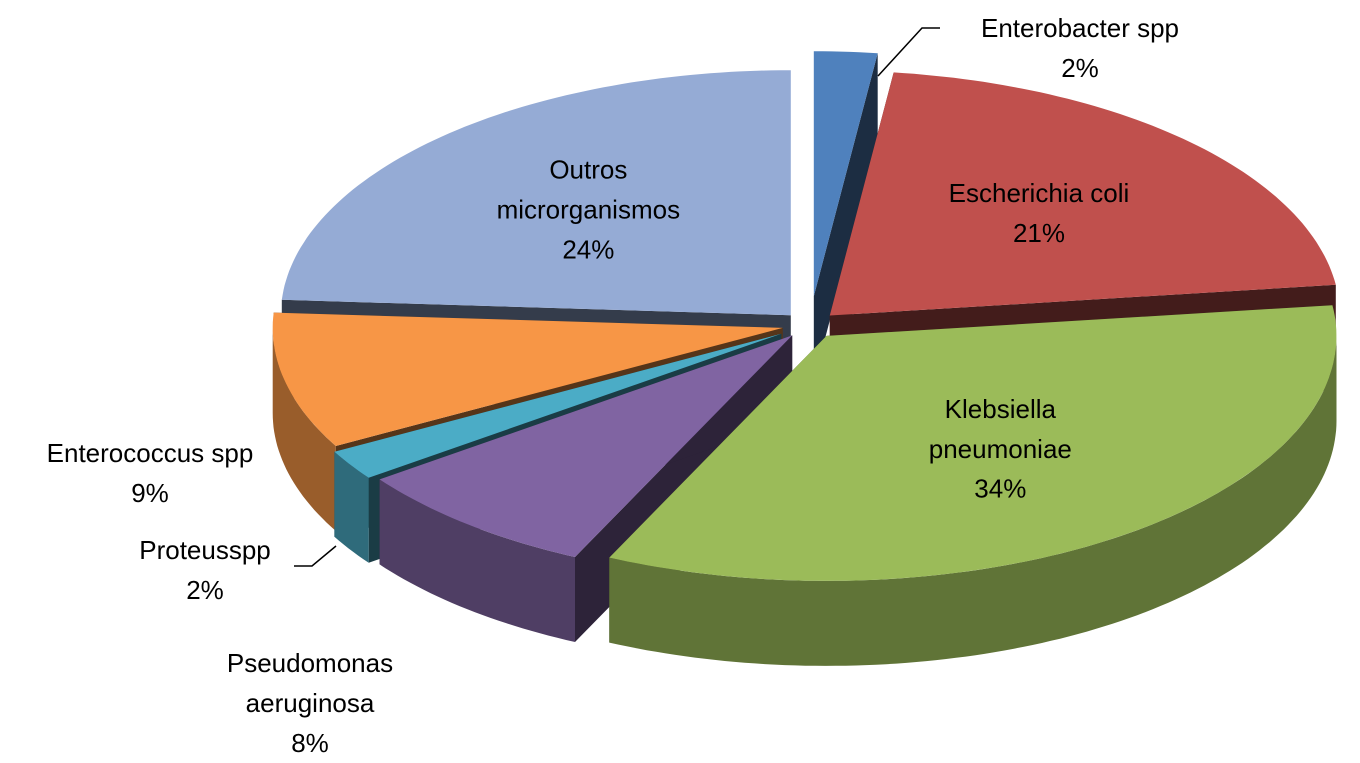  Describe the element at coordinates (150, 493) in the screenshot. I see `slice-value-label: 9%` at that location.